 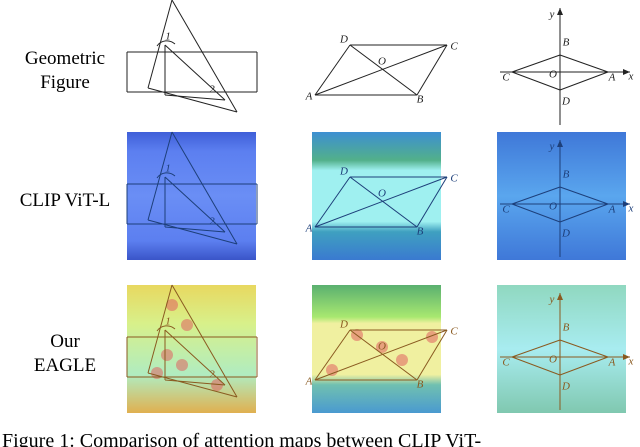 What do you see at coordinates (65, 58) in the screenshot?
I see `row-label: Geometric` at bounding box center [65, 58].